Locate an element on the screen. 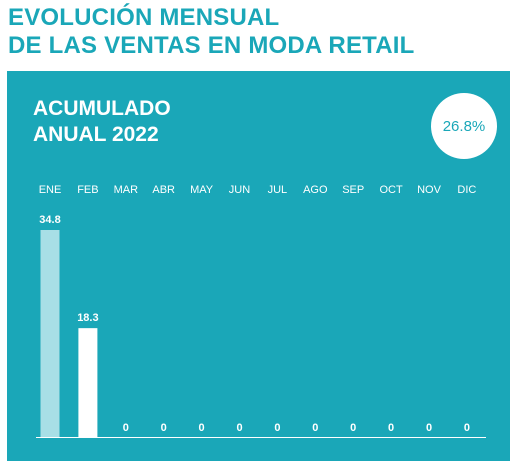  value-label-ago: 0 is located at coordinates (315, 428).